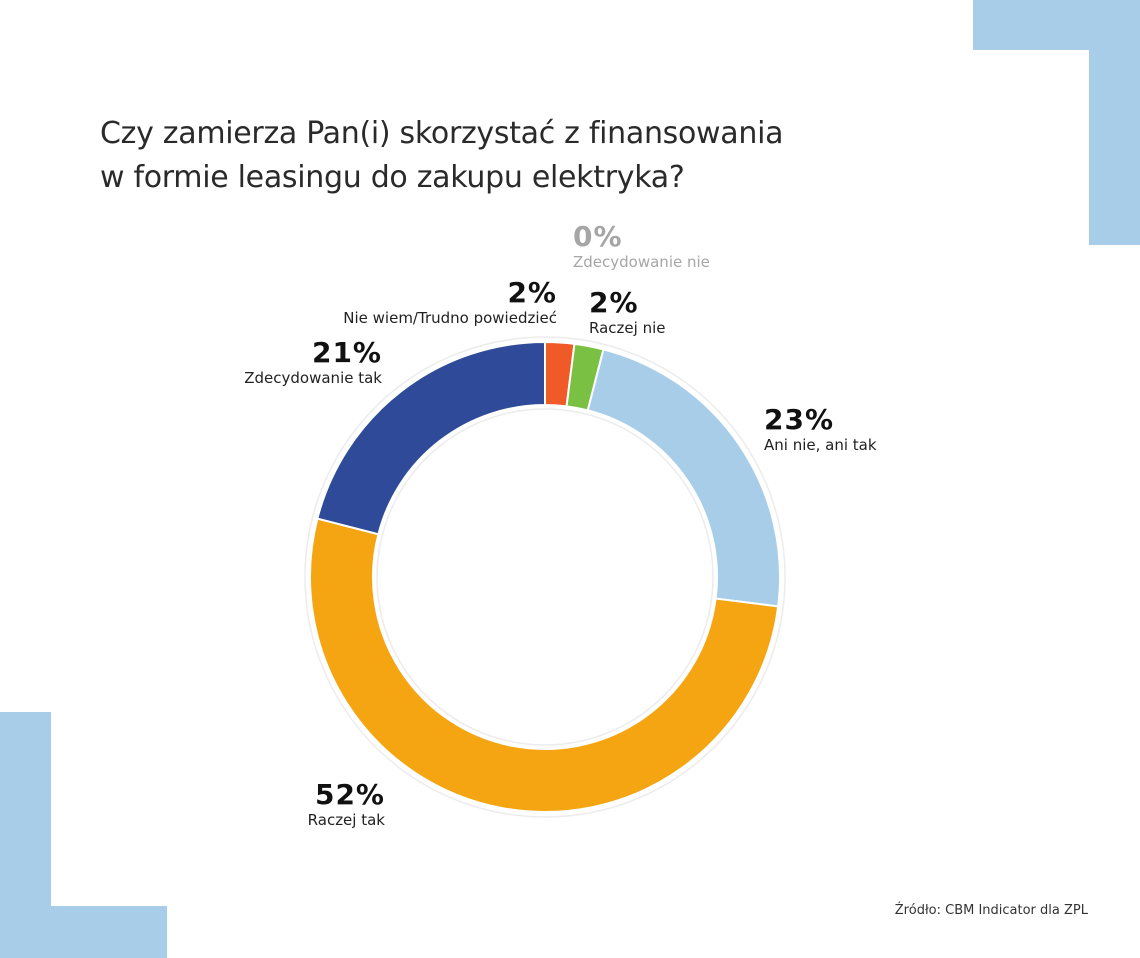 This screenshot has height=958, width=1140. Describe the element at coordinates (820, 445) in the screenshot. I see `label-ani-name: Ani nie, ani tak` at that location.